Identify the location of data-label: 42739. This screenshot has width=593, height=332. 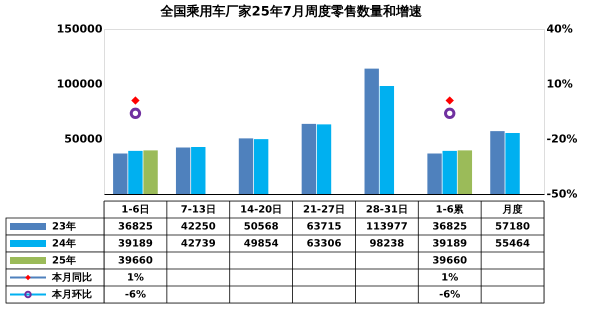
(198, 244).